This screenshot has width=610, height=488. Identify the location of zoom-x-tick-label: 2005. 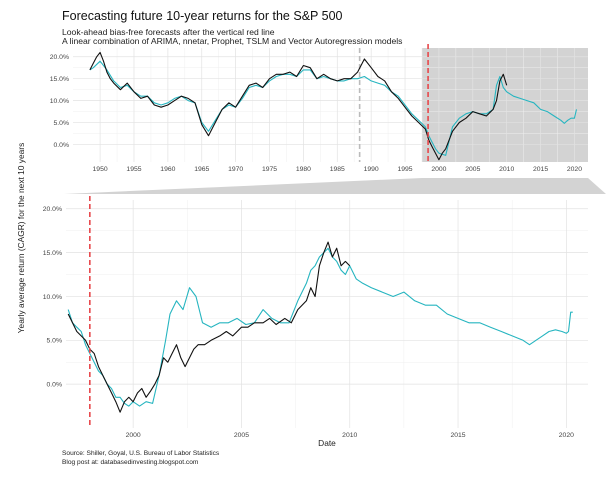
(241, 435).